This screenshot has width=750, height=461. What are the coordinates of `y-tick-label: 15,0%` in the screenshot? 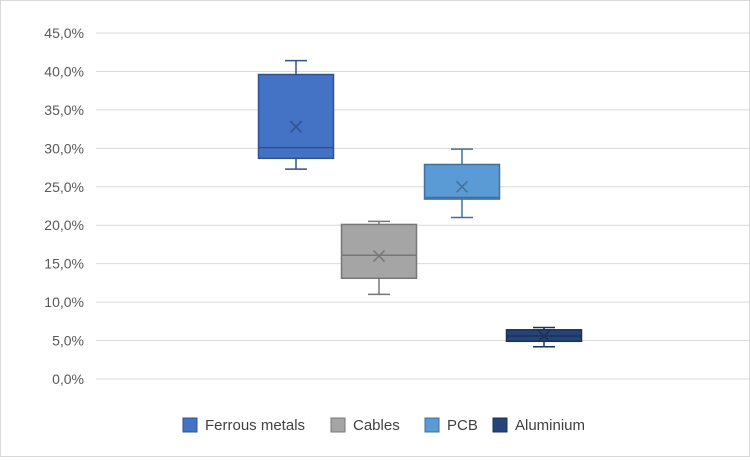 It's located at (64, 264).